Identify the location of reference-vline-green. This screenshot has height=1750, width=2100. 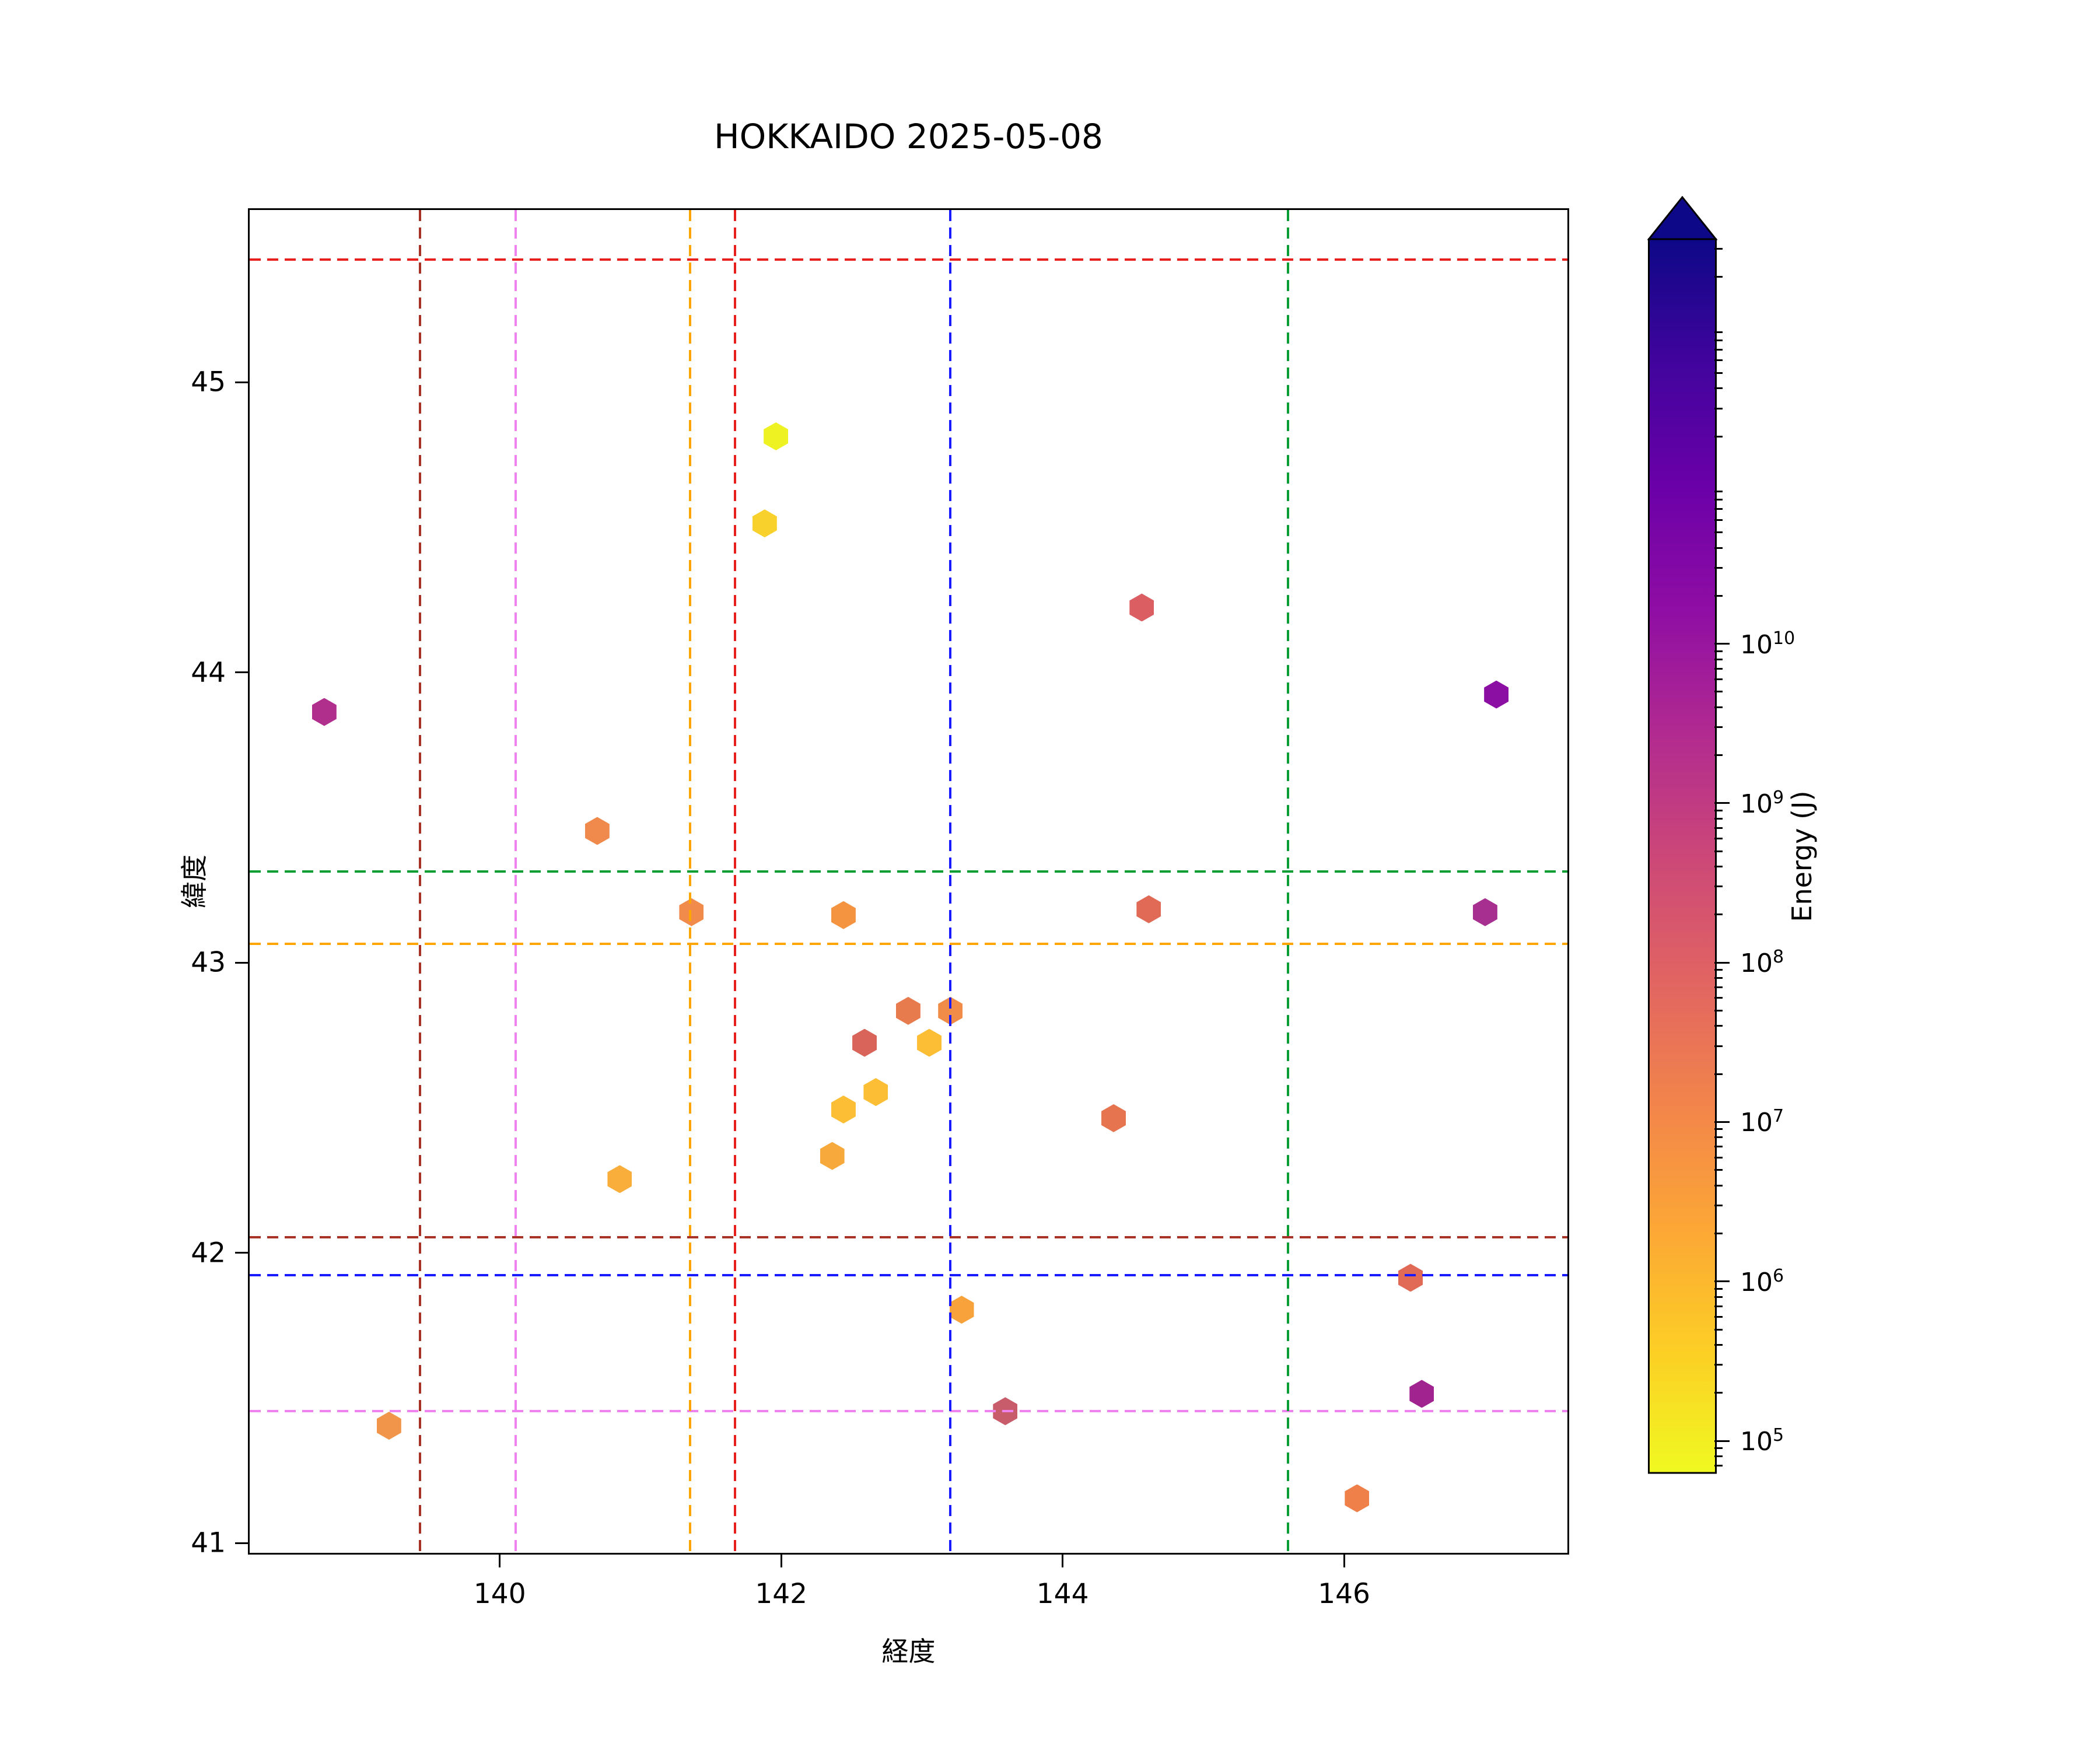
(1288, 881).